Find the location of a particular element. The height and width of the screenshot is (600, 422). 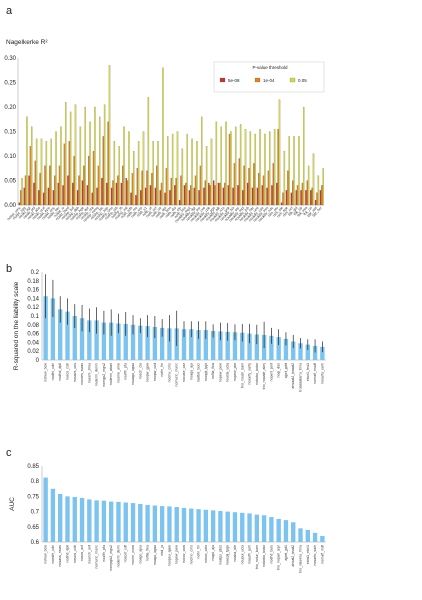

x-tick-label: nofila_fkia is located at coordinates (213, 371).